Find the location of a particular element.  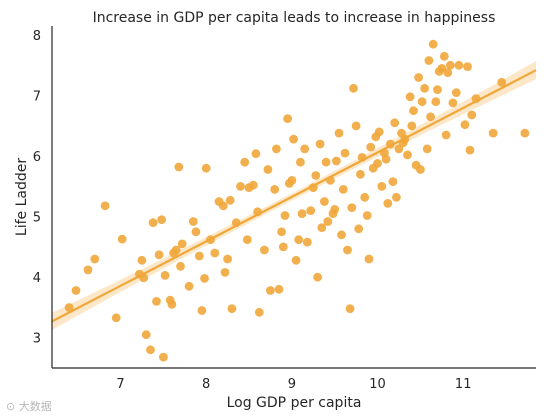

x-tick-label: 11 is located at coordinates (463, 384).